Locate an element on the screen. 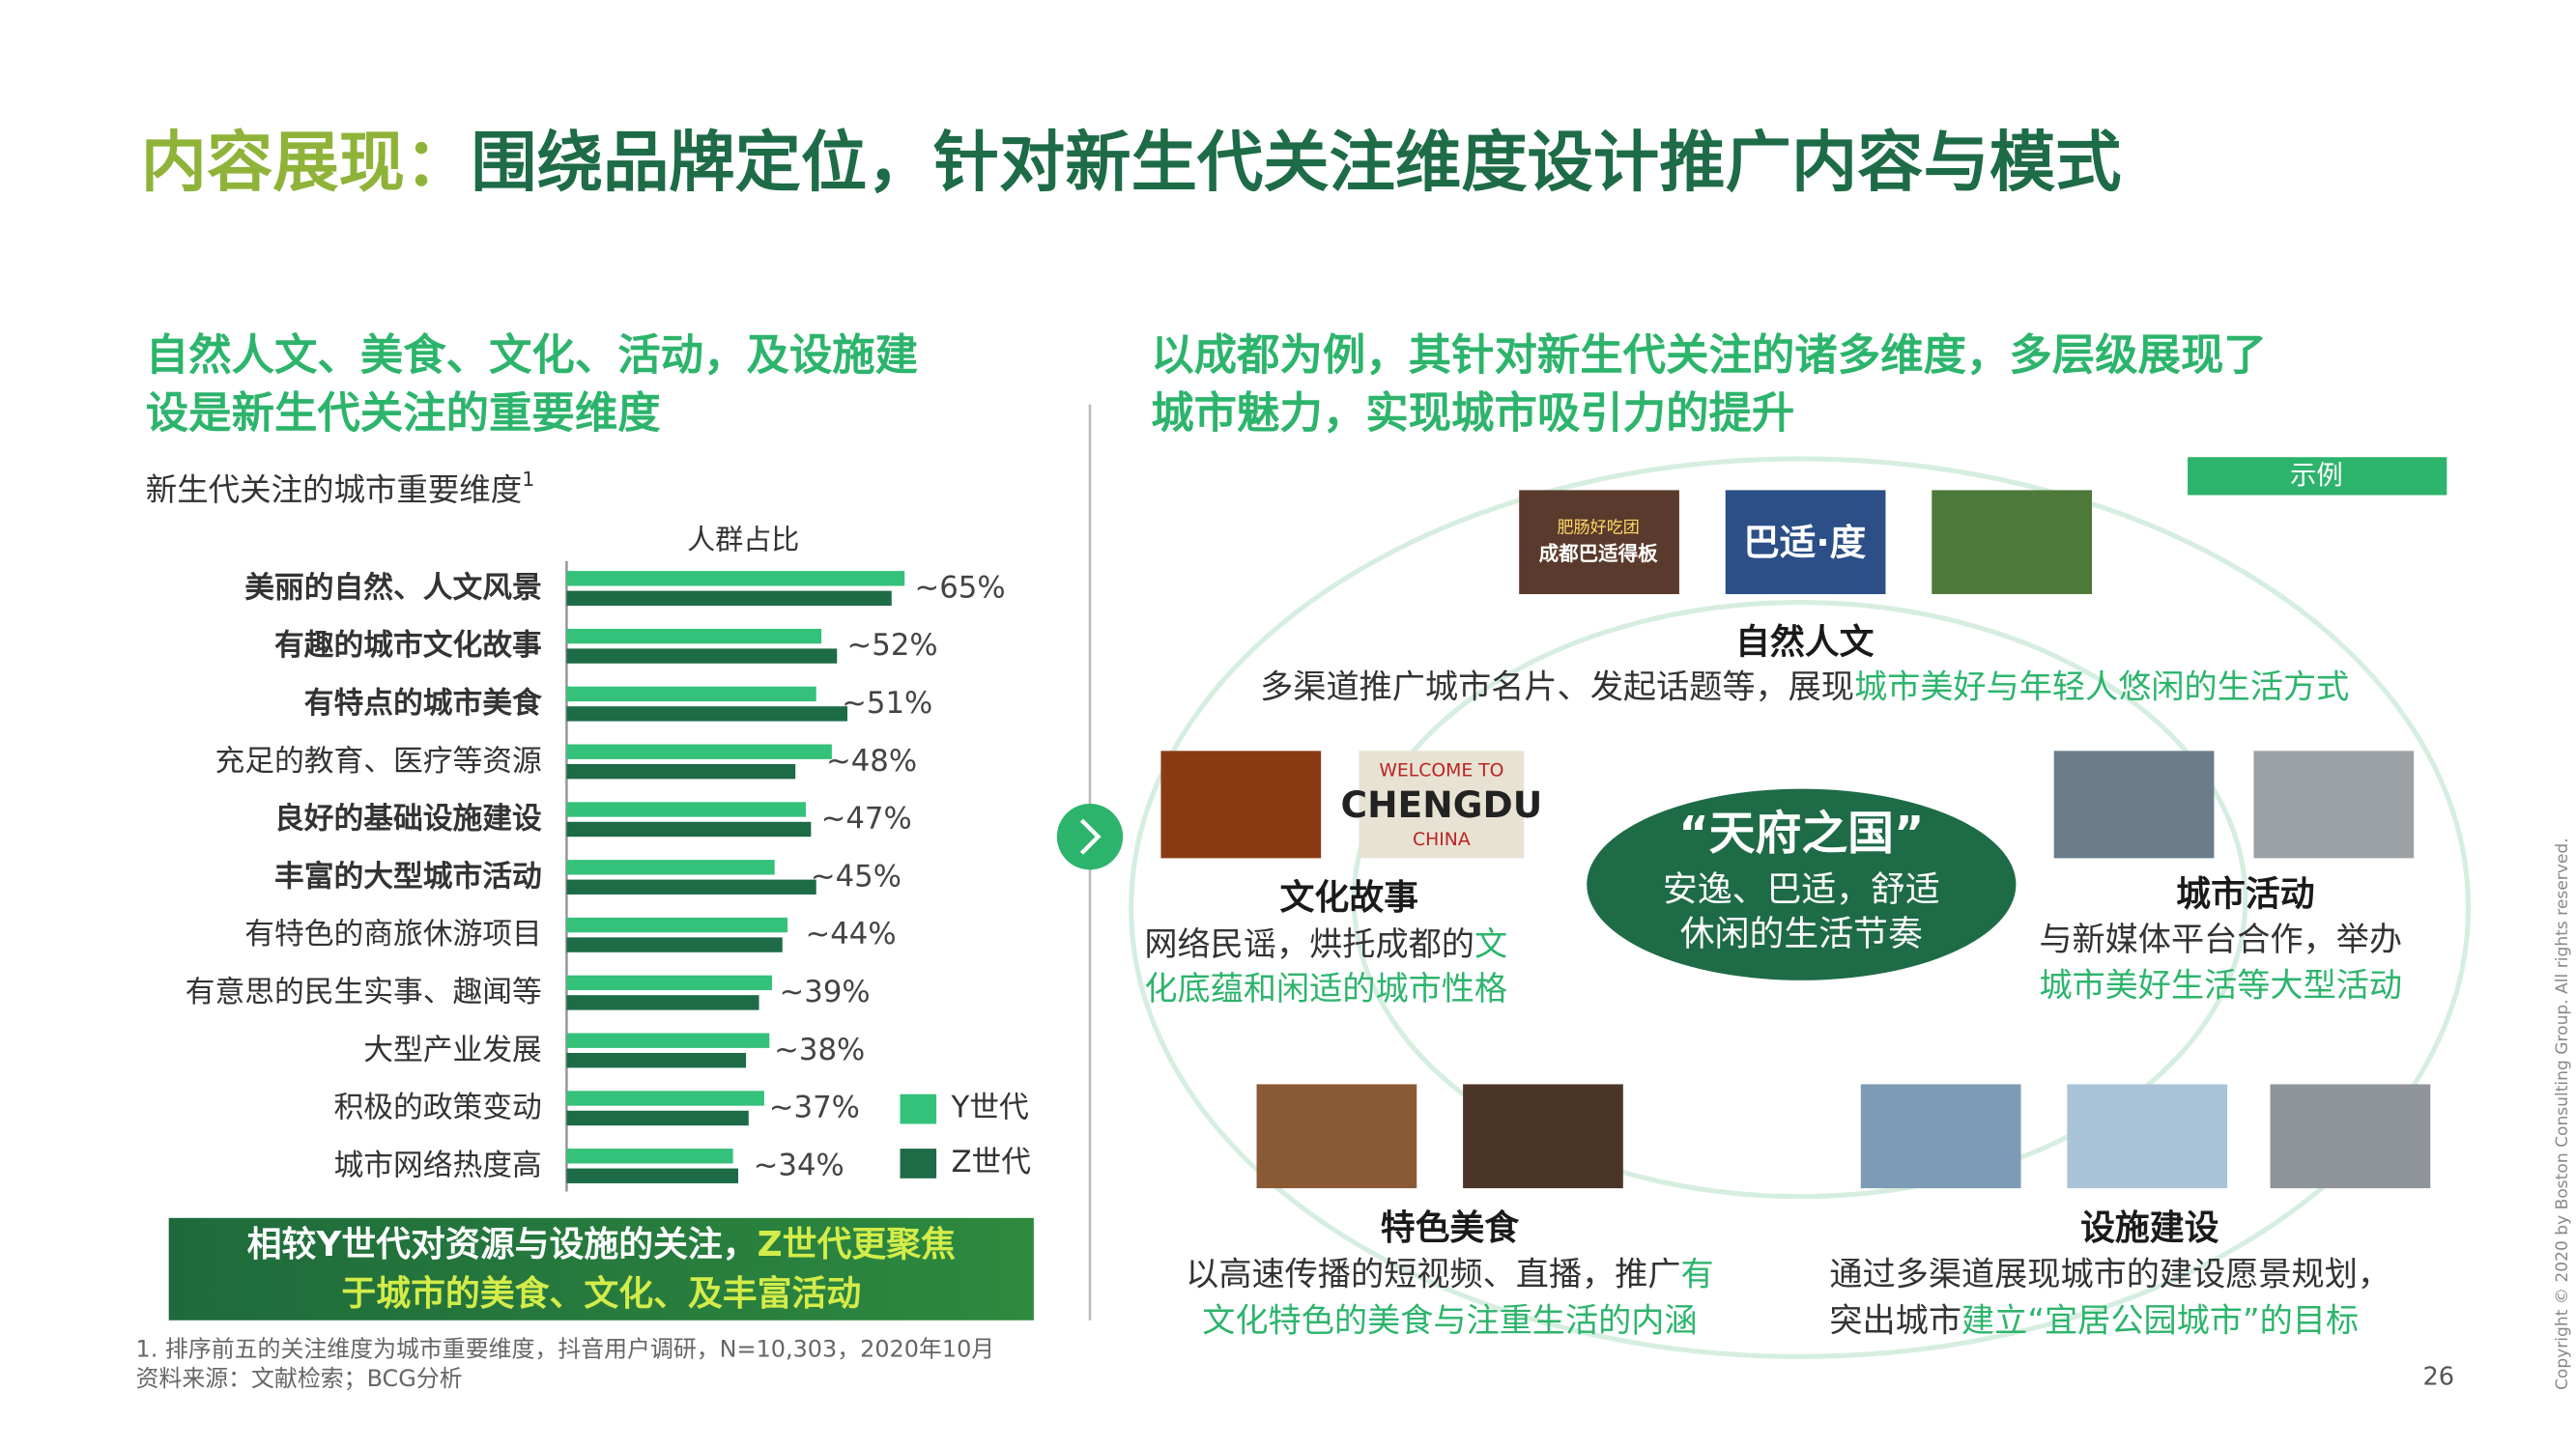 This screenshot has width=2576, height=1449. center-line: 安逸、巴适，舒适 is located at coordinates (1802, 890).